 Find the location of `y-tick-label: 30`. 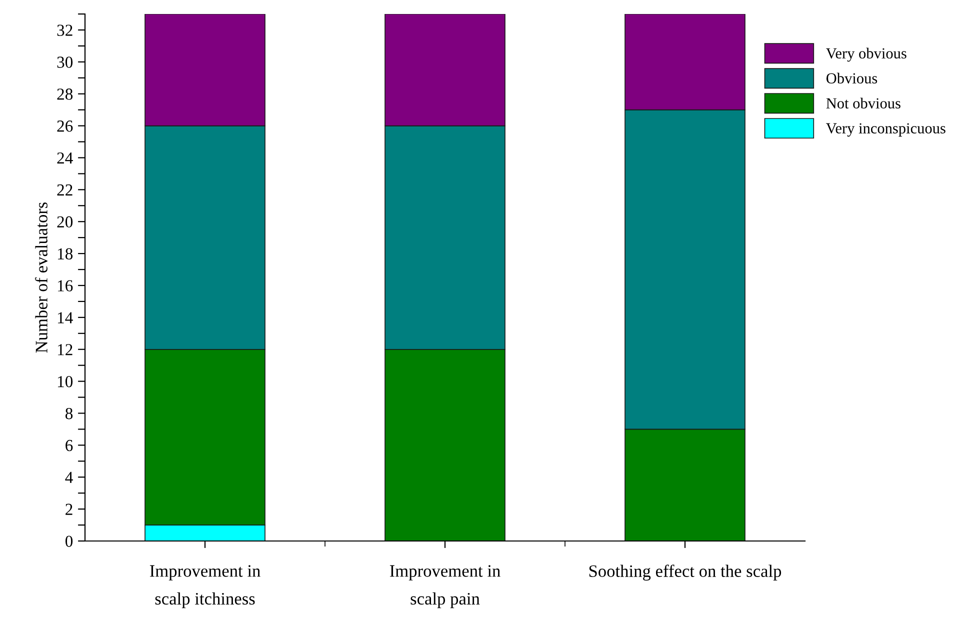

y-tick-label: 30 is located at coordinates (65, 62).